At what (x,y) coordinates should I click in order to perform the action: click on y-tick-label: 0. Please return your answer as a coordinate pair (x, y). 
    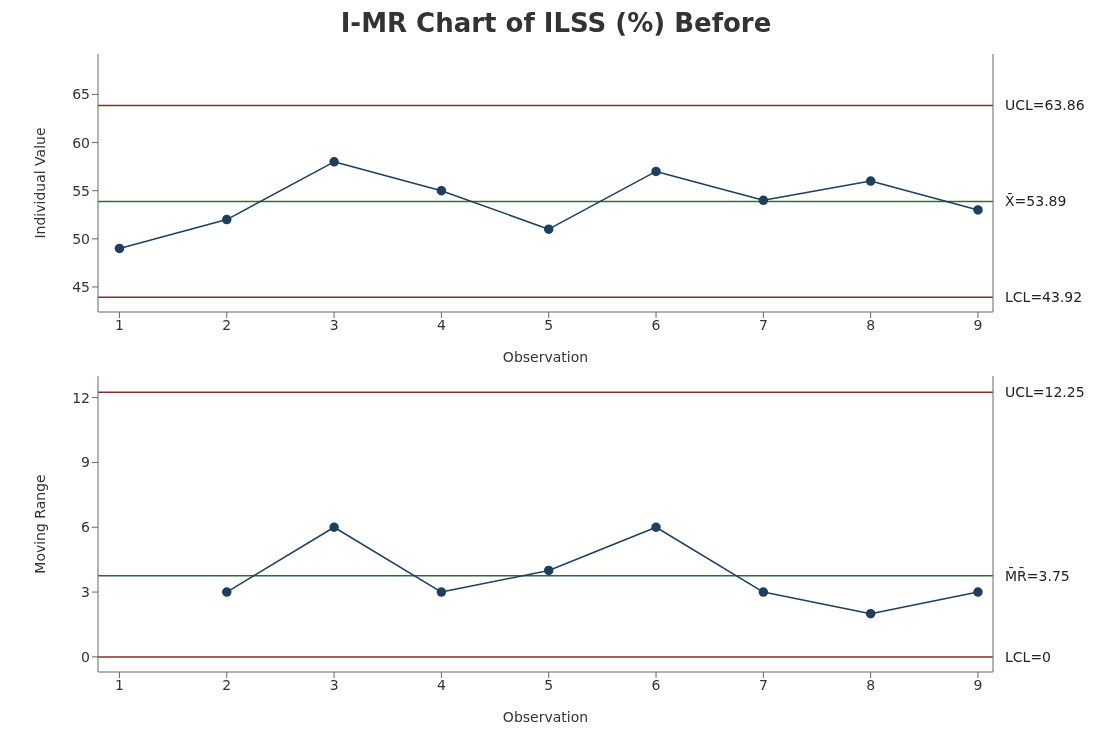
    Looking at the image, I should click on (85, 656).